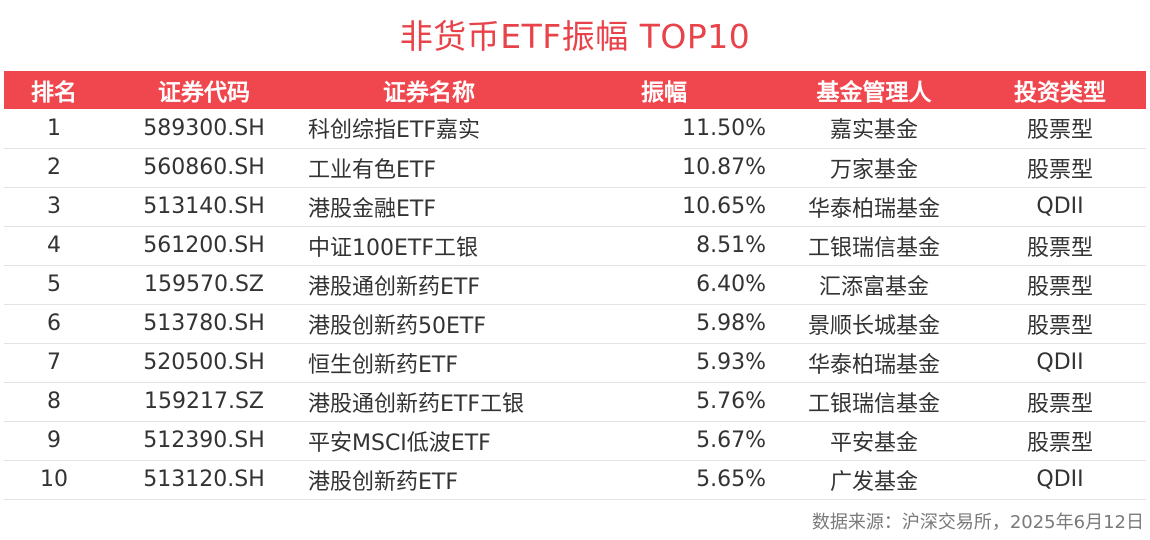 This screenshot has height=540, width=1150. Describe the element at coordinates (664, 93) in the screenshot. I see `header-amplitude: 振幅` at that location.